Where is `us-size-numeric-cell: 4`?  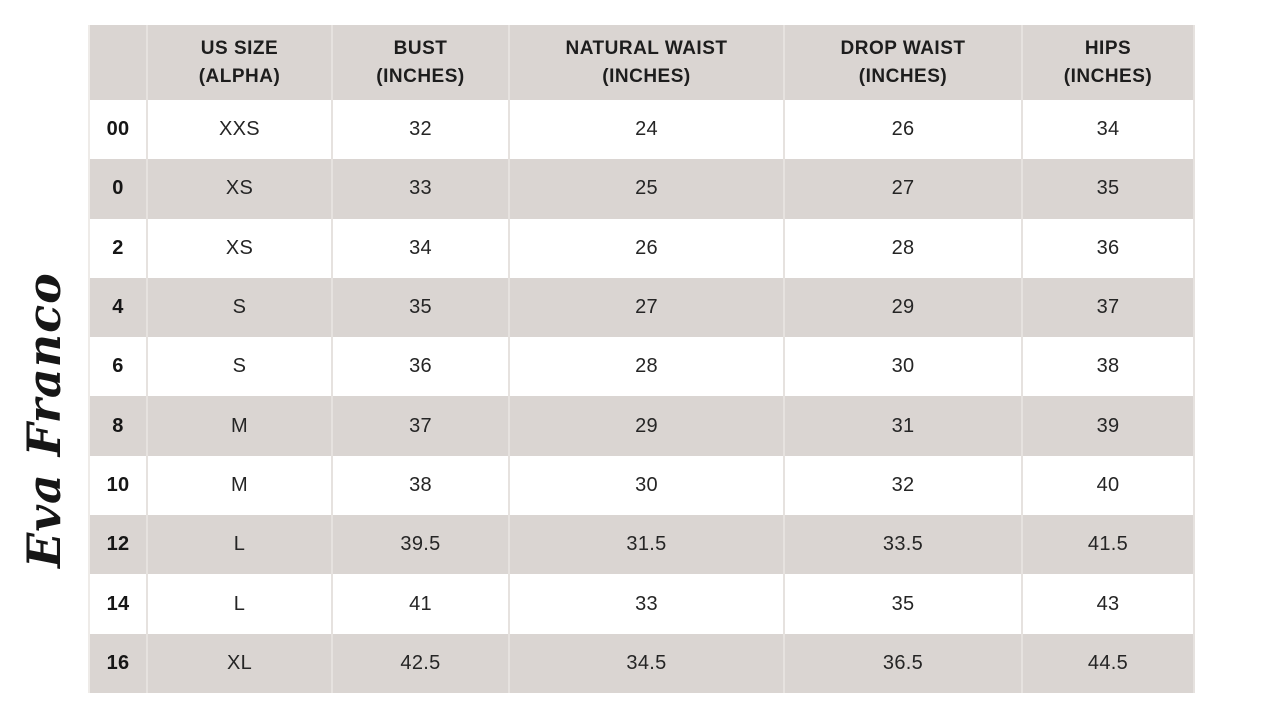 us-size-numeric-cell: 4 is located at coordinates (118, 307).